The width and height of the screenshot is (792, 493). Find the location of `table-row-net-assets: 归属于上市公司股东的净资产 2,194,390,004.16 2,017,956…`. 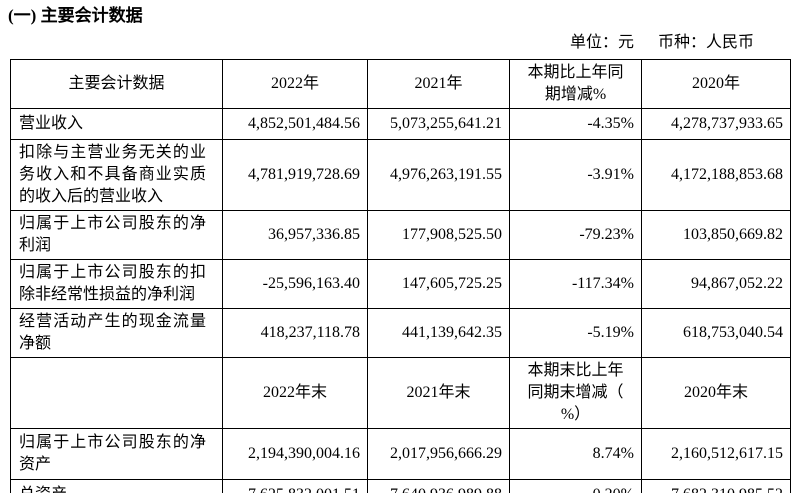

table-row-net-assets: 归属于上市公司股东的净资产 2,194,390,004.16 2,017,956… is located at coordinates (400, 454).